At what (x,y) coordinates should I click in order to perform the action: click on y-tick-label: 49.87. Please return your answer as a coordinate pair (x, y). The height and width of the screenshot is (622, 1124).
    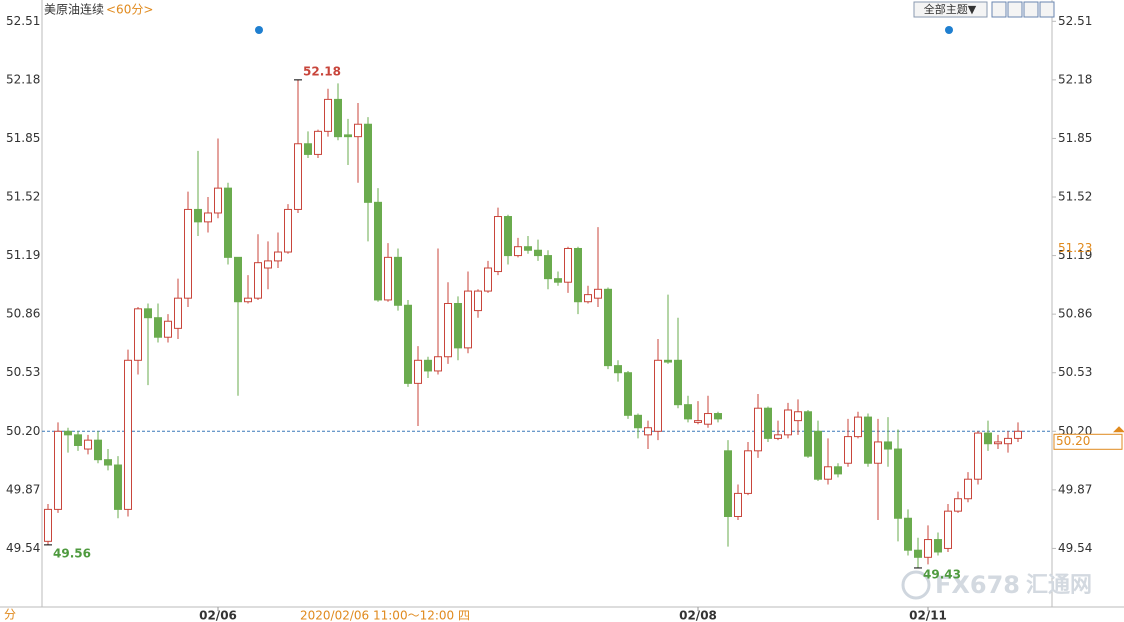
    Looking at the image, I should click on (23, 489).